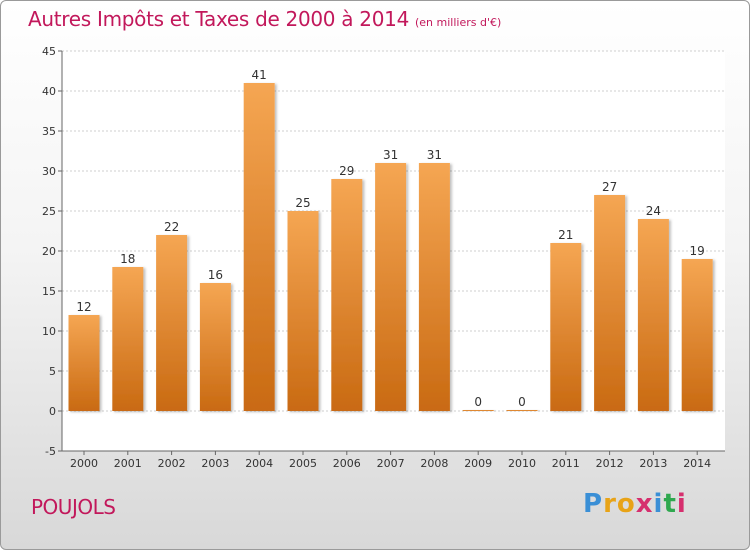 The height and width of the screenshot is (550, 750). I want to click on x-tick-label-2012: 2012, so click(610, 463).